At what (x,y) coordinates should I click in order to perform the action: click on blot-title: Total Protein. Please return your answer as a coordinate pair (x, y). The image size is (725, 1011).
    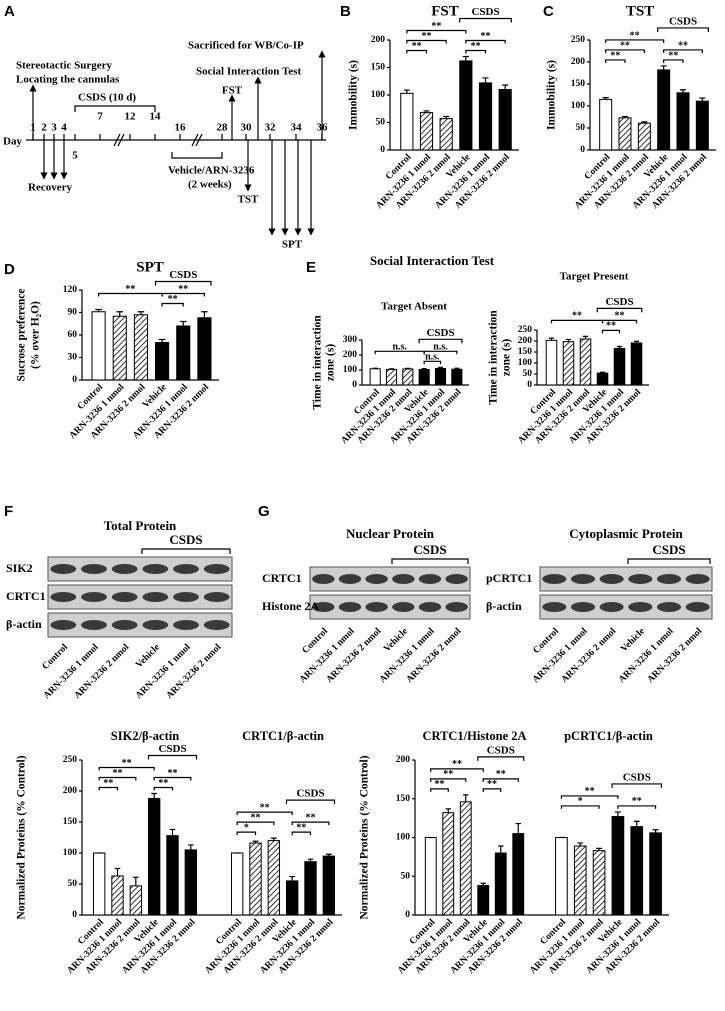
    Looking at the image, I should click on (140, 525).